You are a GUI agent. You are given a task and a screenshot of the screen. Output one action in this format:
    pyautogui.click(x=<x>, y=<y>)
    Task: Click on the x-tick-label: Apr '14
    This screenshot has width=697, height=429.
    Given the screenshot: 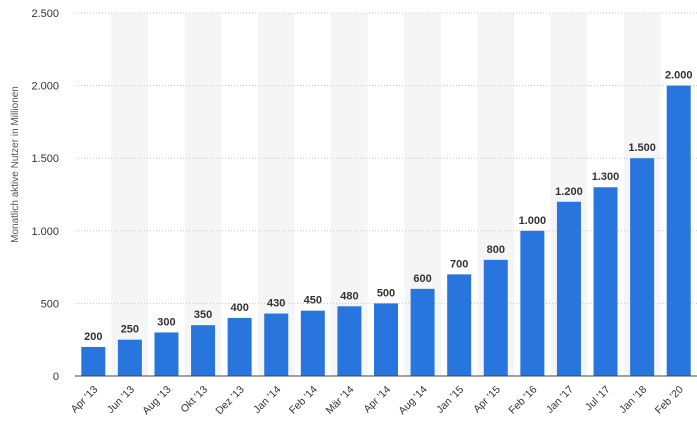 What is the action you would take?
    pyautogui.click(x=377, y=400)
    